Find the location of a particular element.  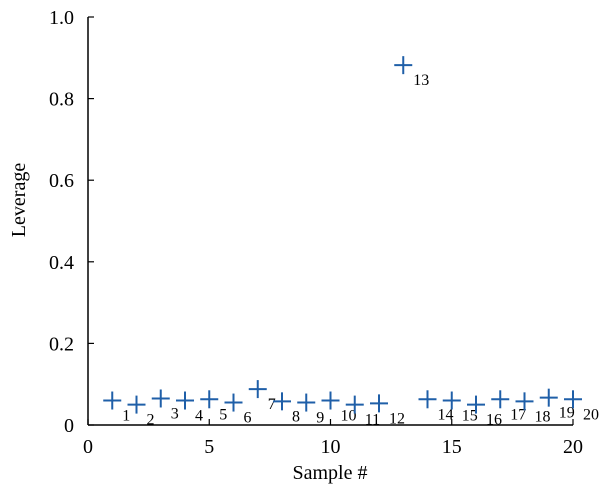

y-tick-label: 0 is located at coordinates (69, 426).